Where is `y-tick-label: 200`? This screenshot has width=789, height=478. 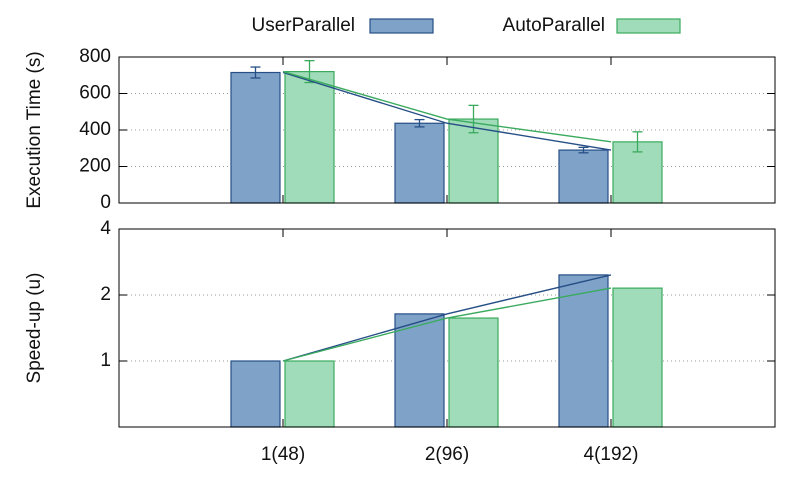 y-tick-label: 200 is located at coordinates (95, 166).